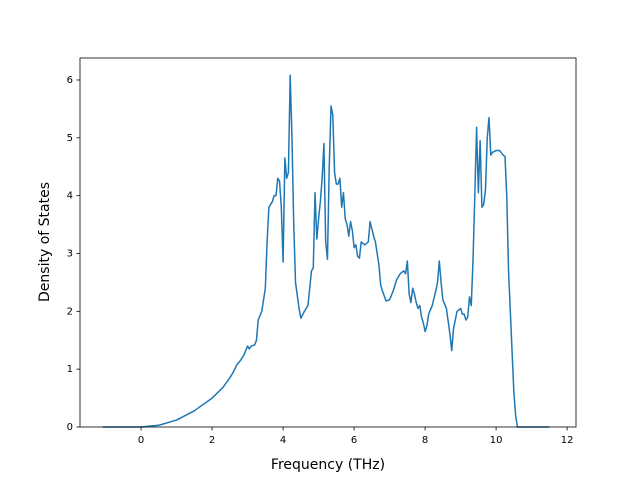 Image resolution: width=640 pixels, height=480 pixels. I want to click on x-tick-label: 6, so click(354, 440).